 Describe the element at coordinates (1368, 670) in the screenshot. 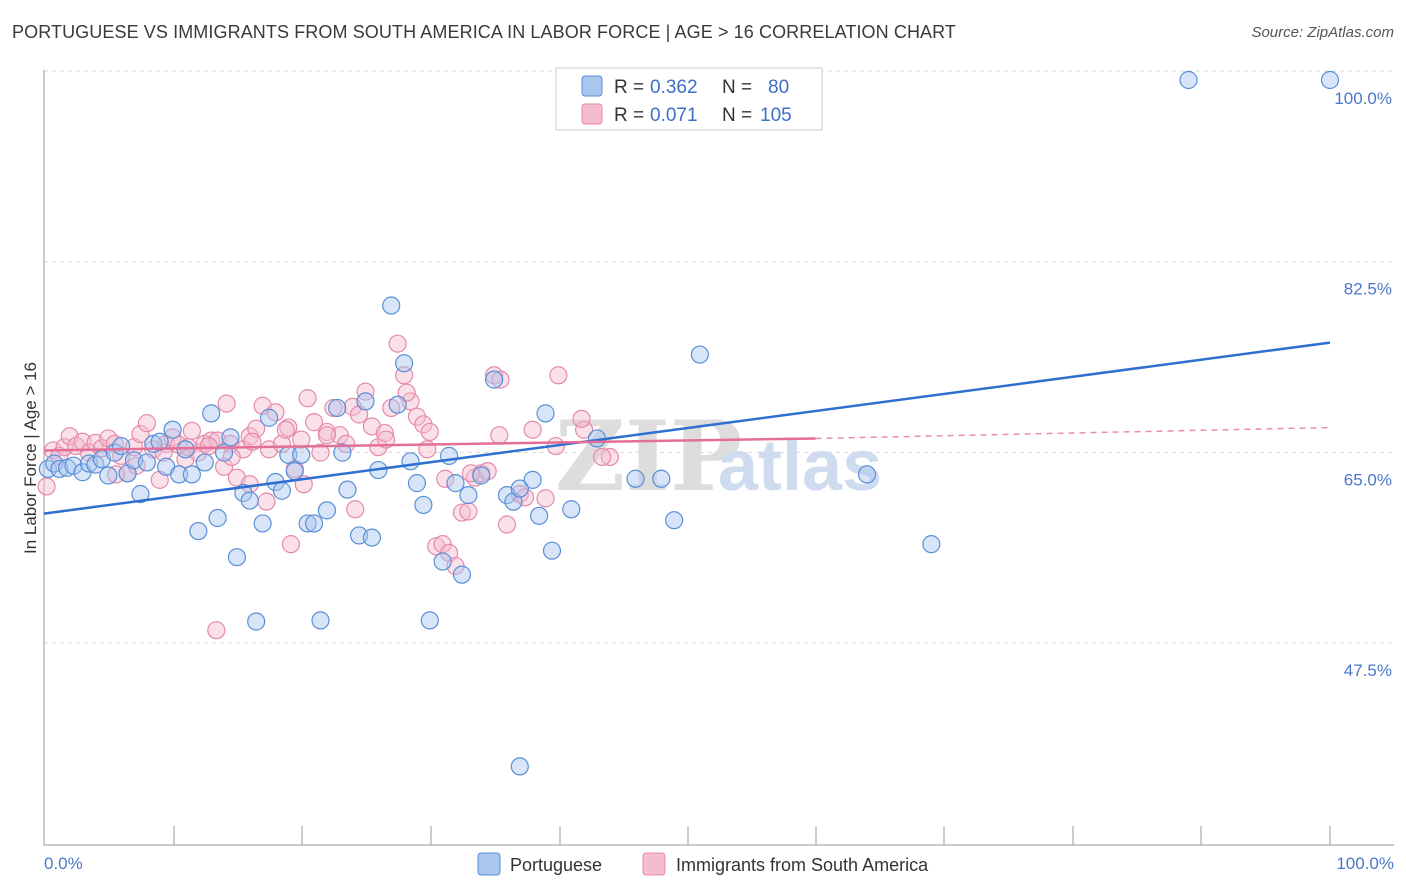

I see `y-tick-label: 47.5%` at that location.